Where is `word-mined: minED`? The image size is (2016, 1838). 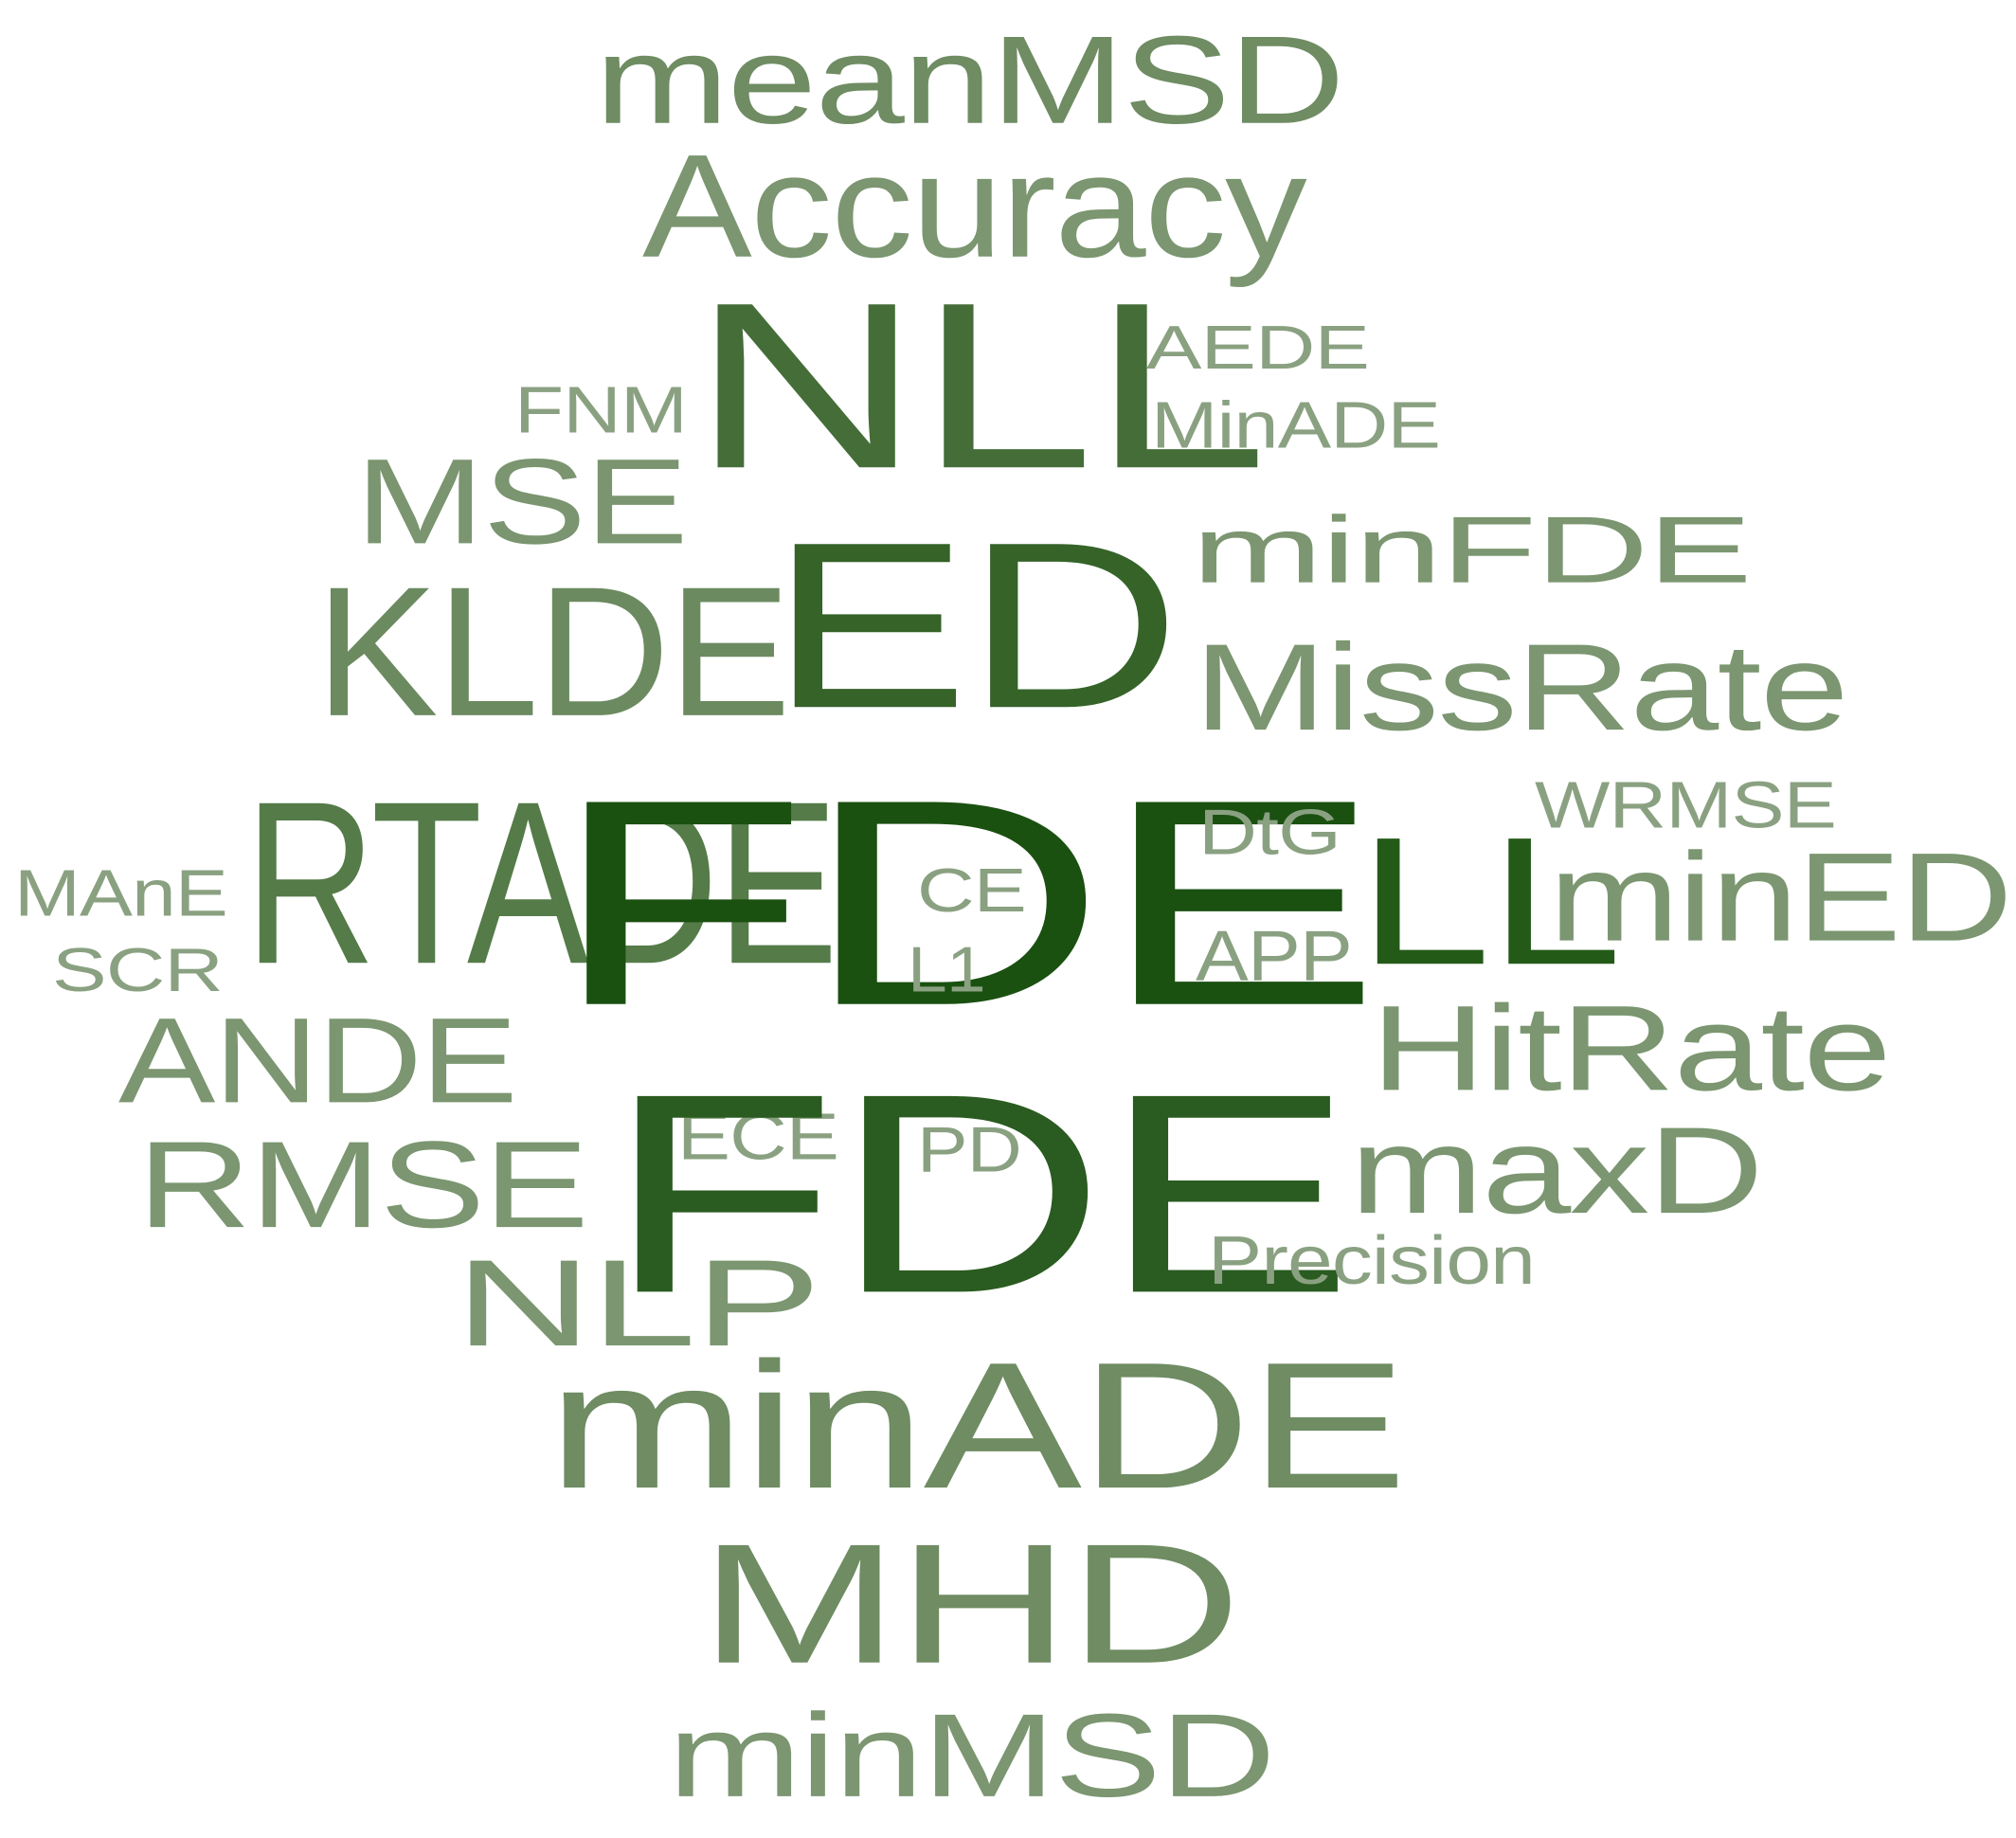
word-mined: minED is located at coordinates (1781, 896).